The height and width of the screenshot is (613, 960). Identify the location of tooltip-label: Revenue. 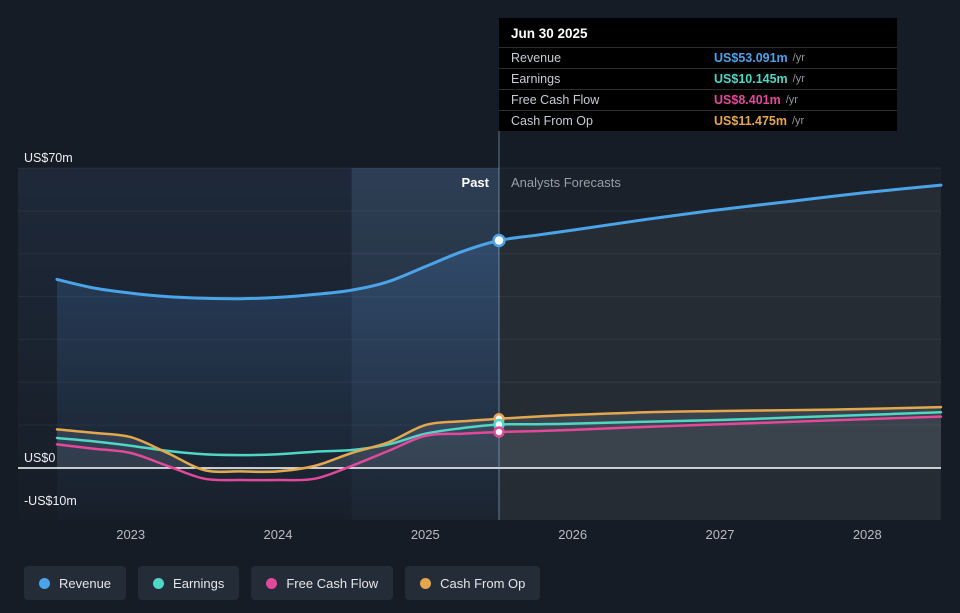
(536, 58).